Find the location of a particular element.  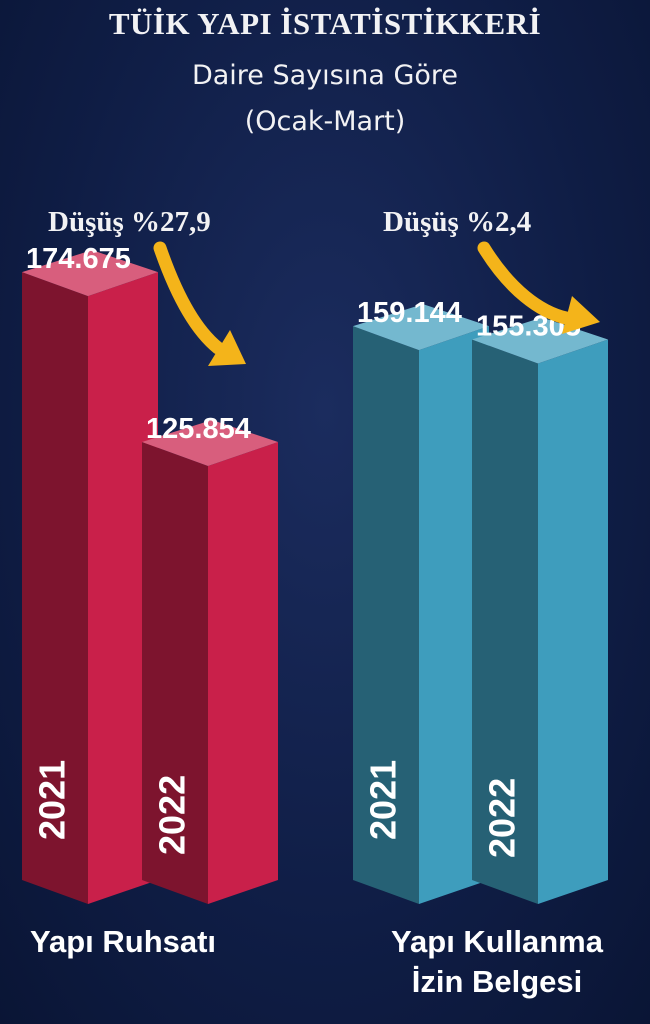

bar-1-2022-year-label: 2022 is located at coordinates (502, 818).